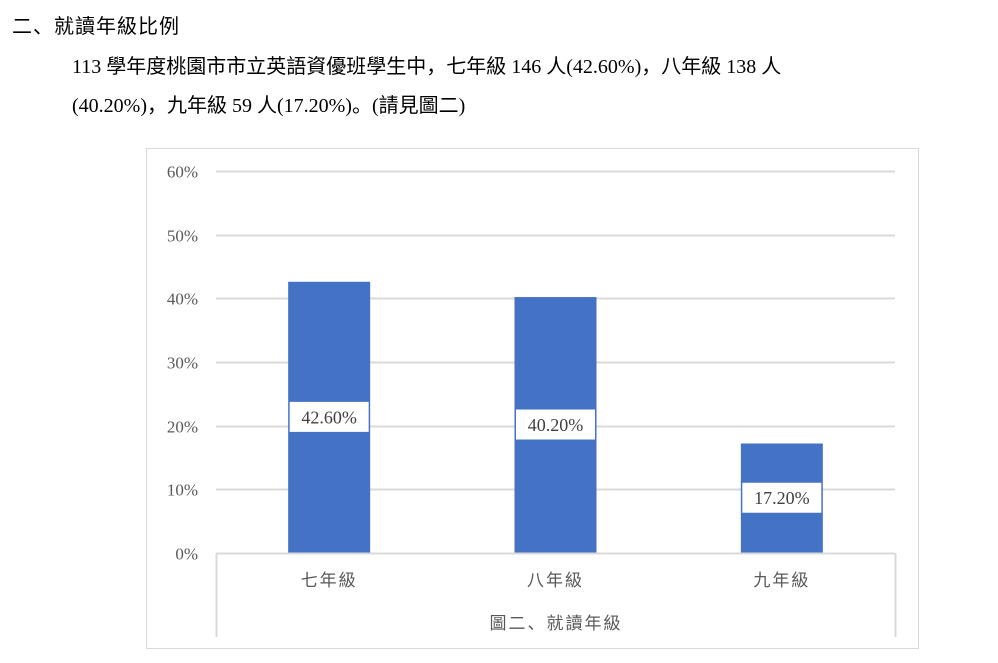  I want to click on x-category-label: 七年級, so click(329, 580).